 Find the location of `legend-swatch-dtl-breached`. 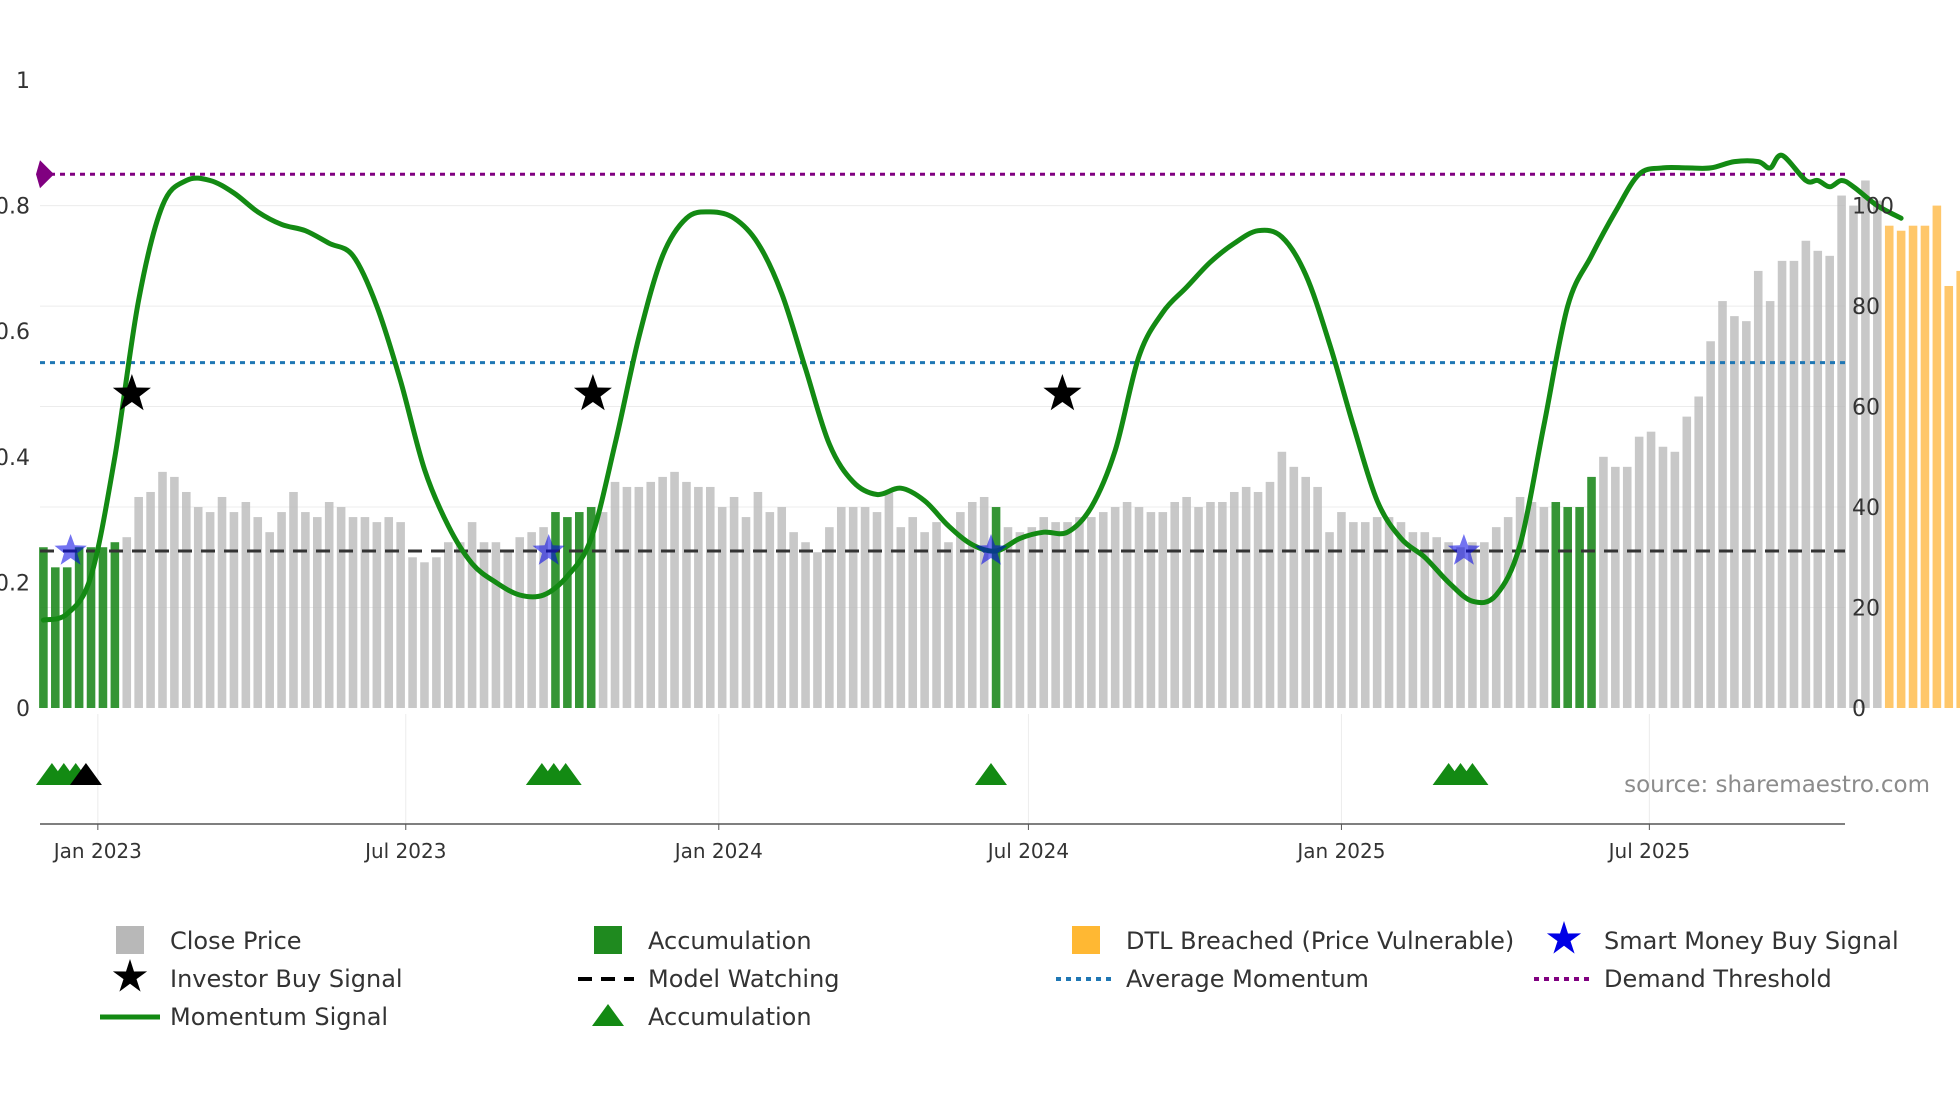

legend-swatch-dtl-breached is located at coordinates (1086, 940).